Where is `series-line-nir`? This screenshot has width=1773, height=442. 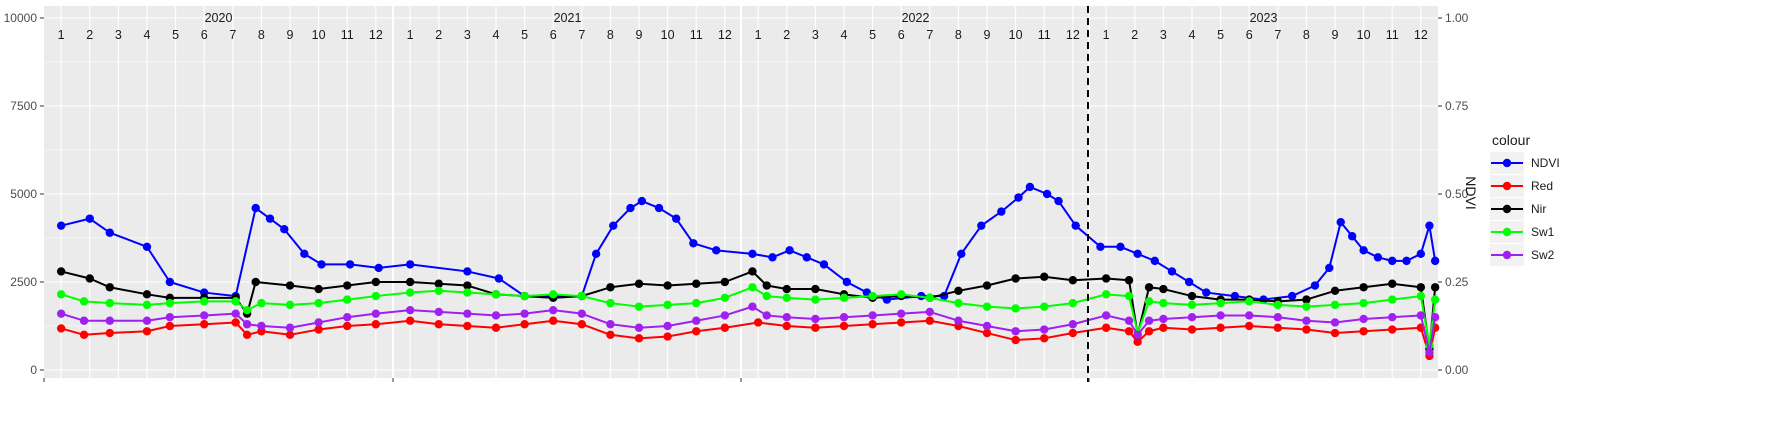
series-line-nir is located at coordinates (748, 310).